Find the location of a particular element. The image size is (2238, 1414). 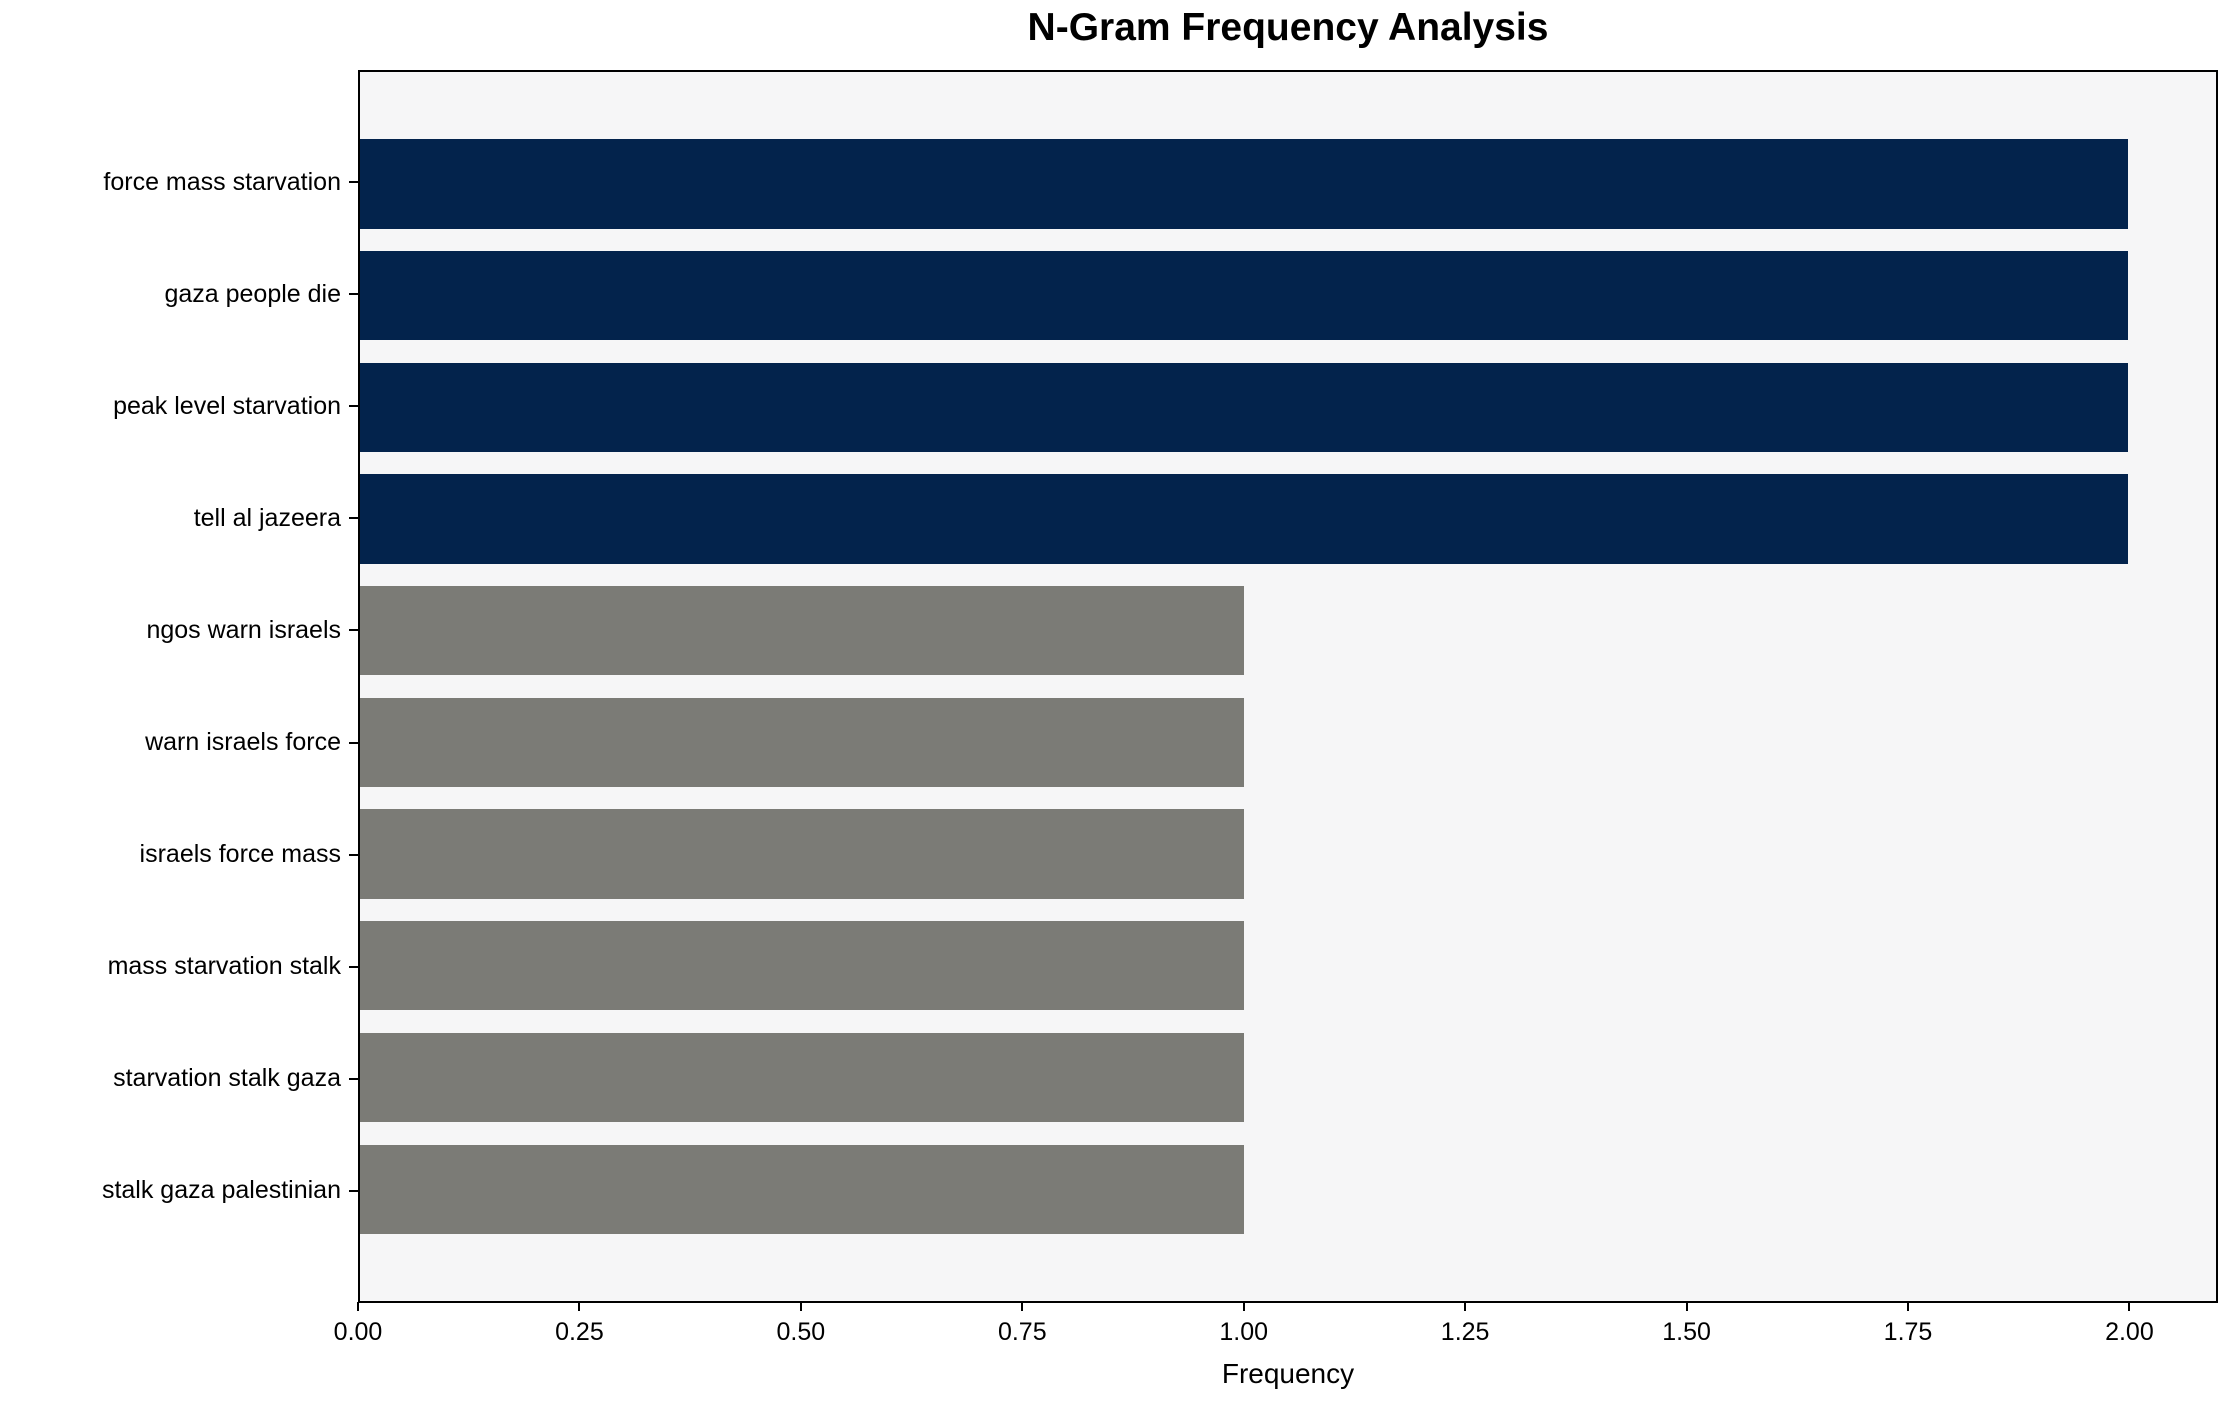

y-label-row: peak level starvation is located at coordinates (179, 406).